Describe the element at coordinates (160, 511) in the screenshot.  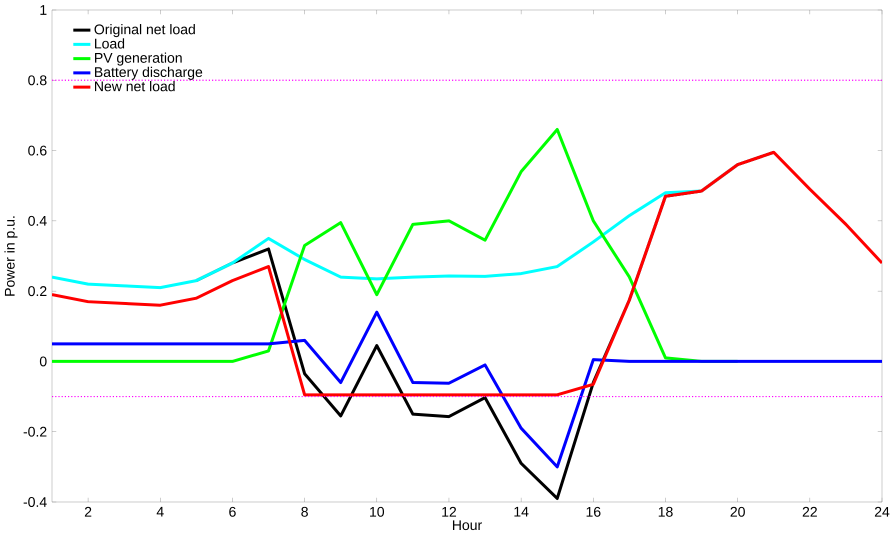
I see `x-tick-label: 4` at that location.